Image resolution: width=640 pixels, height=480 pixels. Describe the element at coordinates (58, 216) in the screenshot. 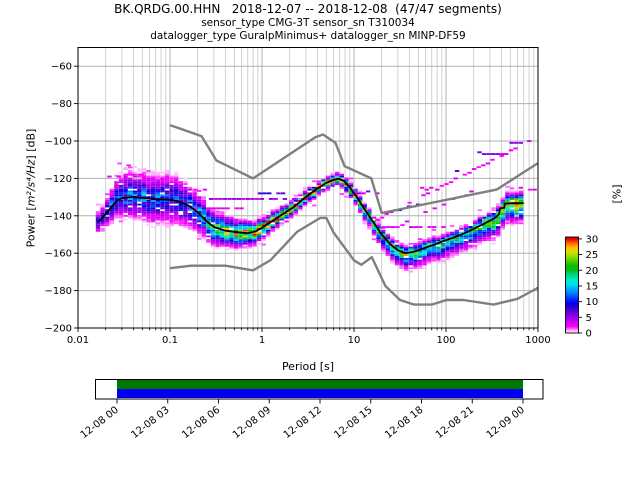

I see `y-tick-label: −140` at that location.